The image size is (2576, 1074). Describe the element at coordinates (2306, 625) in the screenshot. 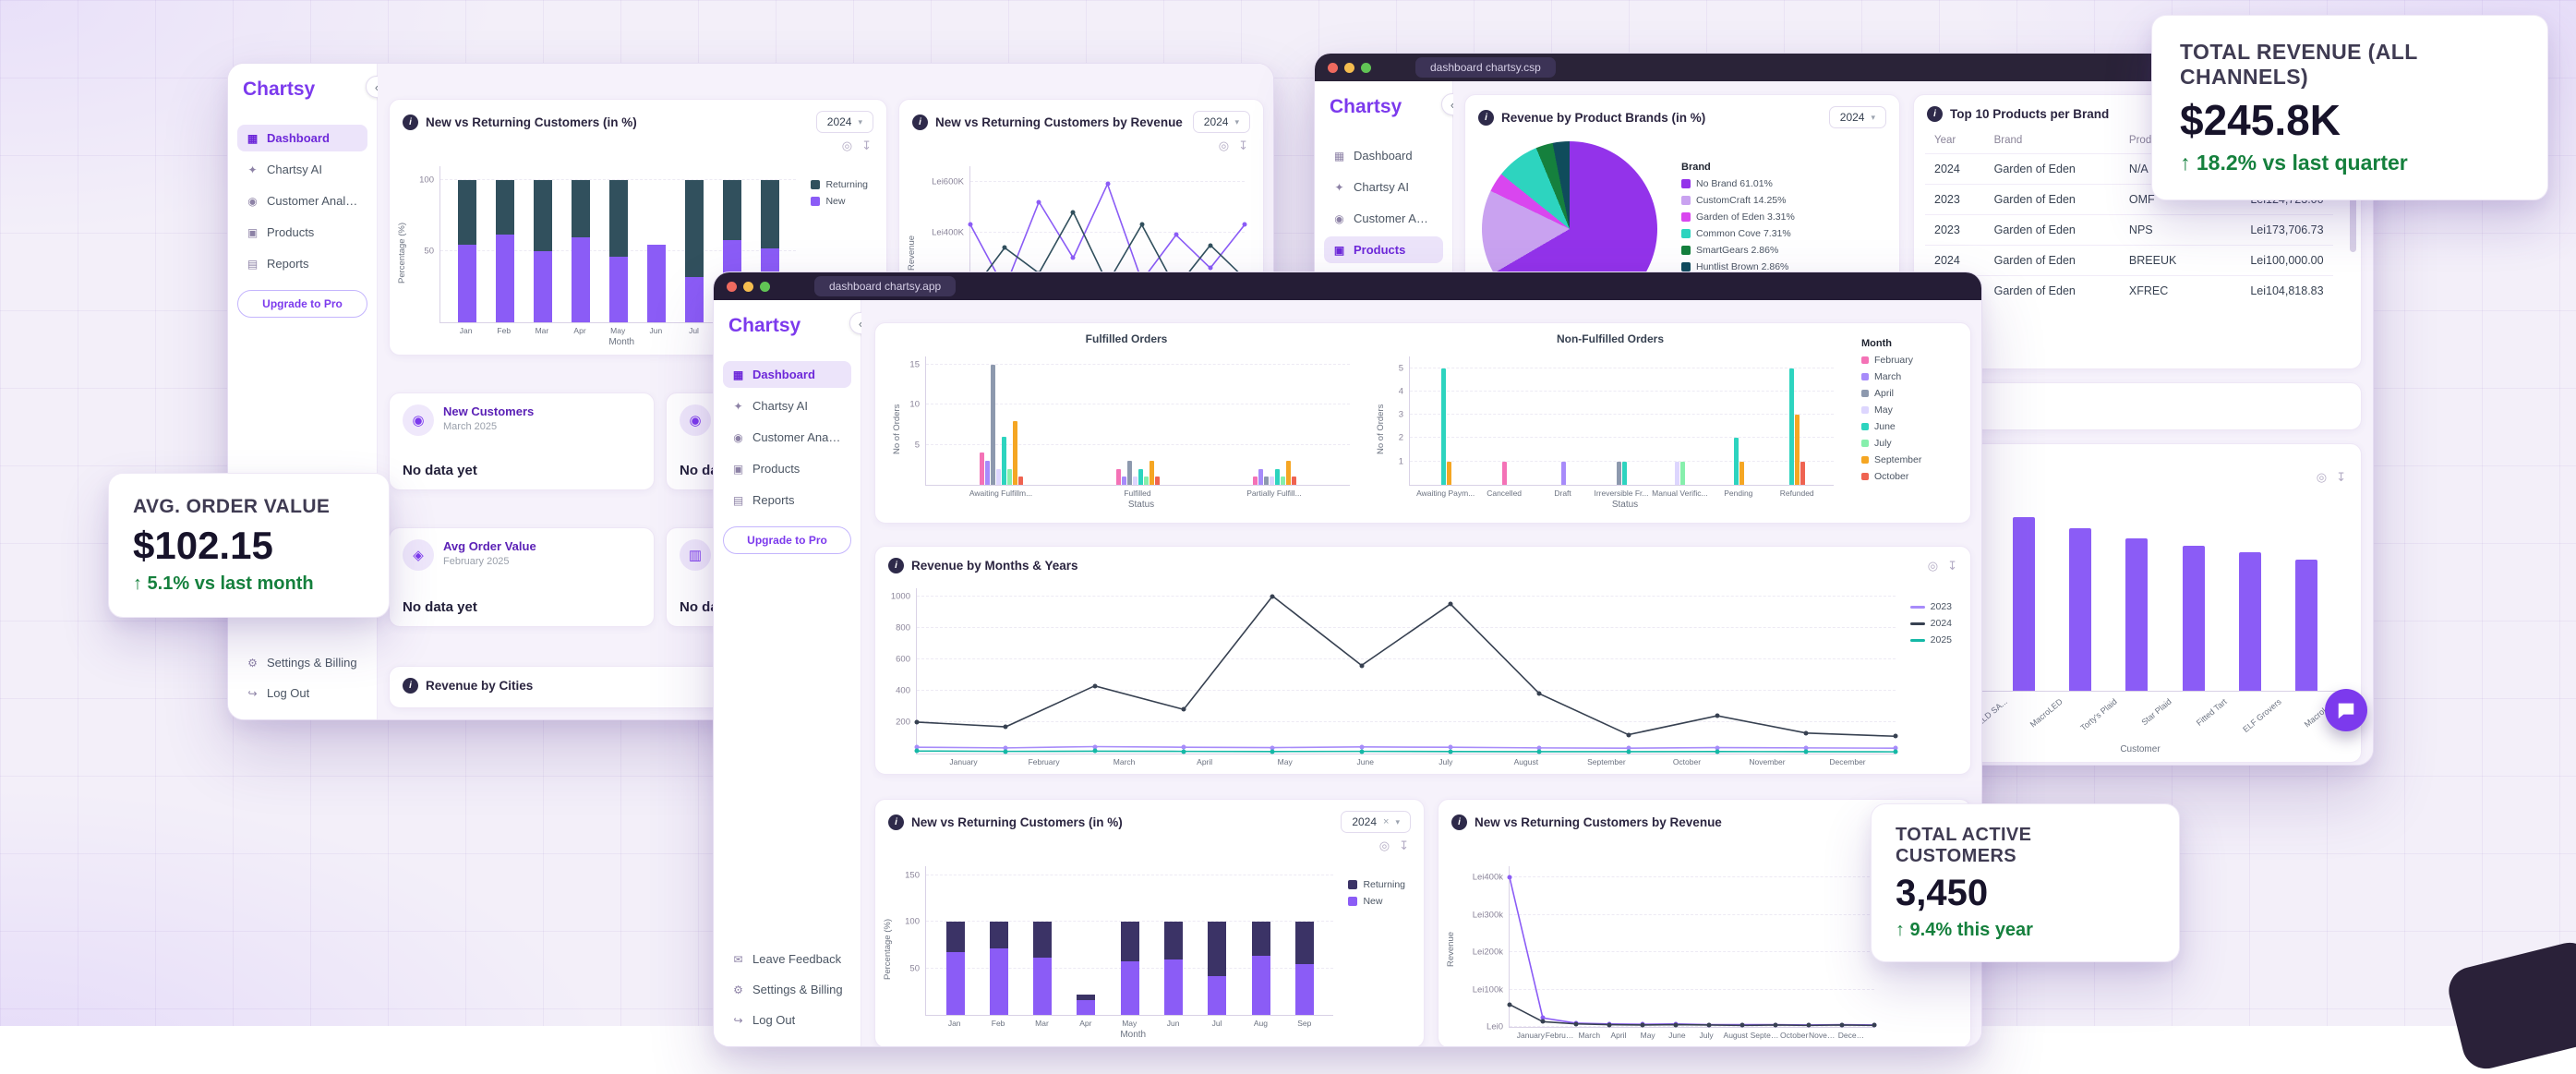

I see `bar-macroled` at that location.